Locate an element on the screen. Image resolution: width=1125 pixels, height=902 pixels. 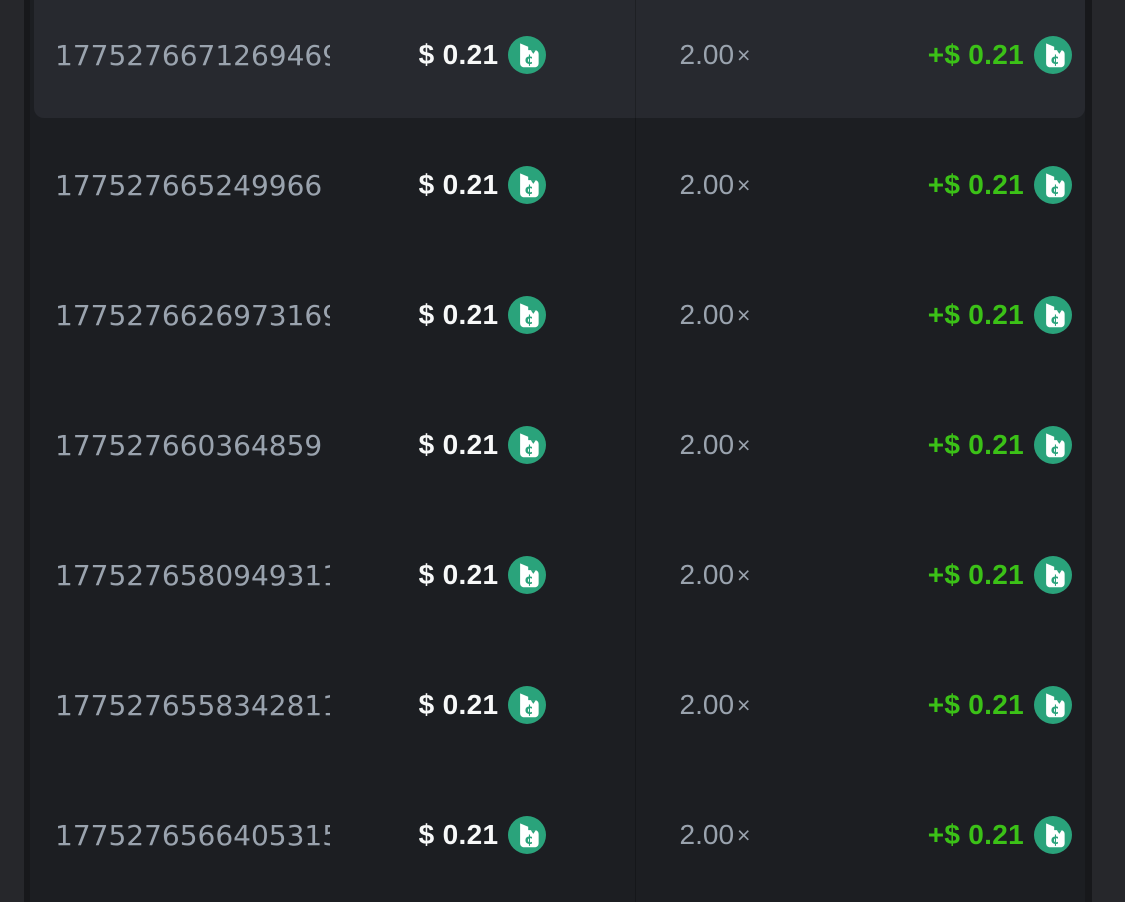
bet-id-cell: 1775276558342811 is located at coordinates (180, 705).